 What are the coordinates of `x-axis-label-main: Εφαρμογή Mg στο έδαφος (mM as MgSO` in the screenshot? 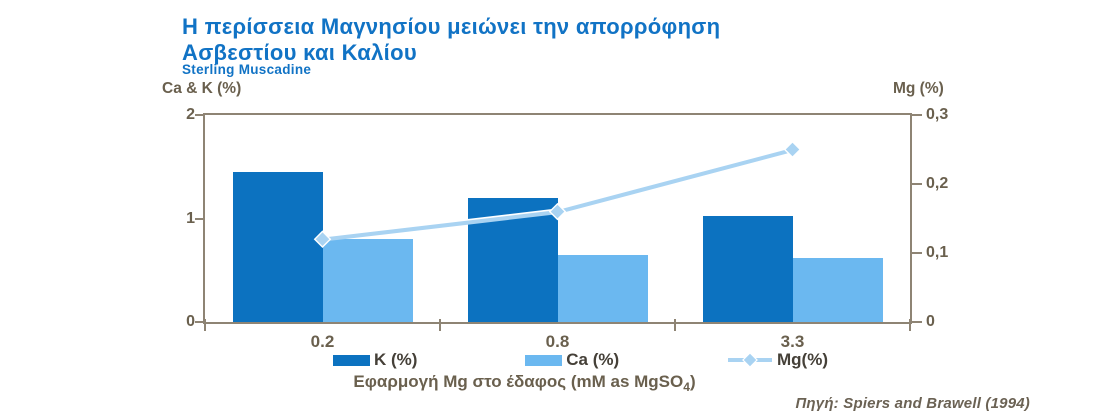 It's located at (518, 381).